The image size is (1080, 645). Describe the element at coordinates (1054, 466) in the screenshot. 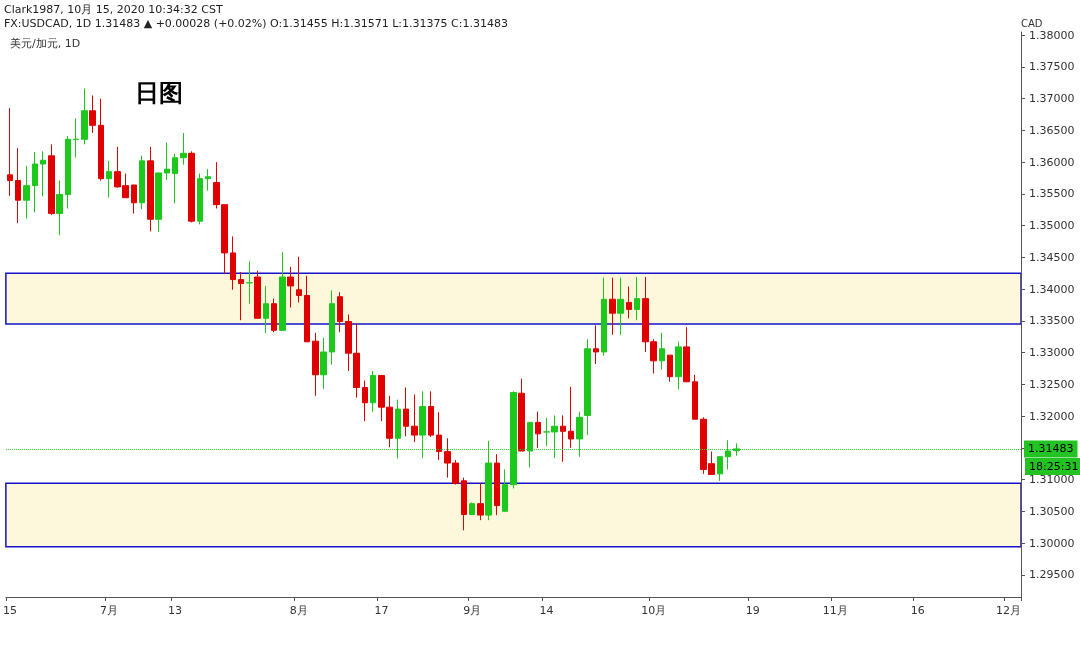

I see `text: 18:25:31` at that location.